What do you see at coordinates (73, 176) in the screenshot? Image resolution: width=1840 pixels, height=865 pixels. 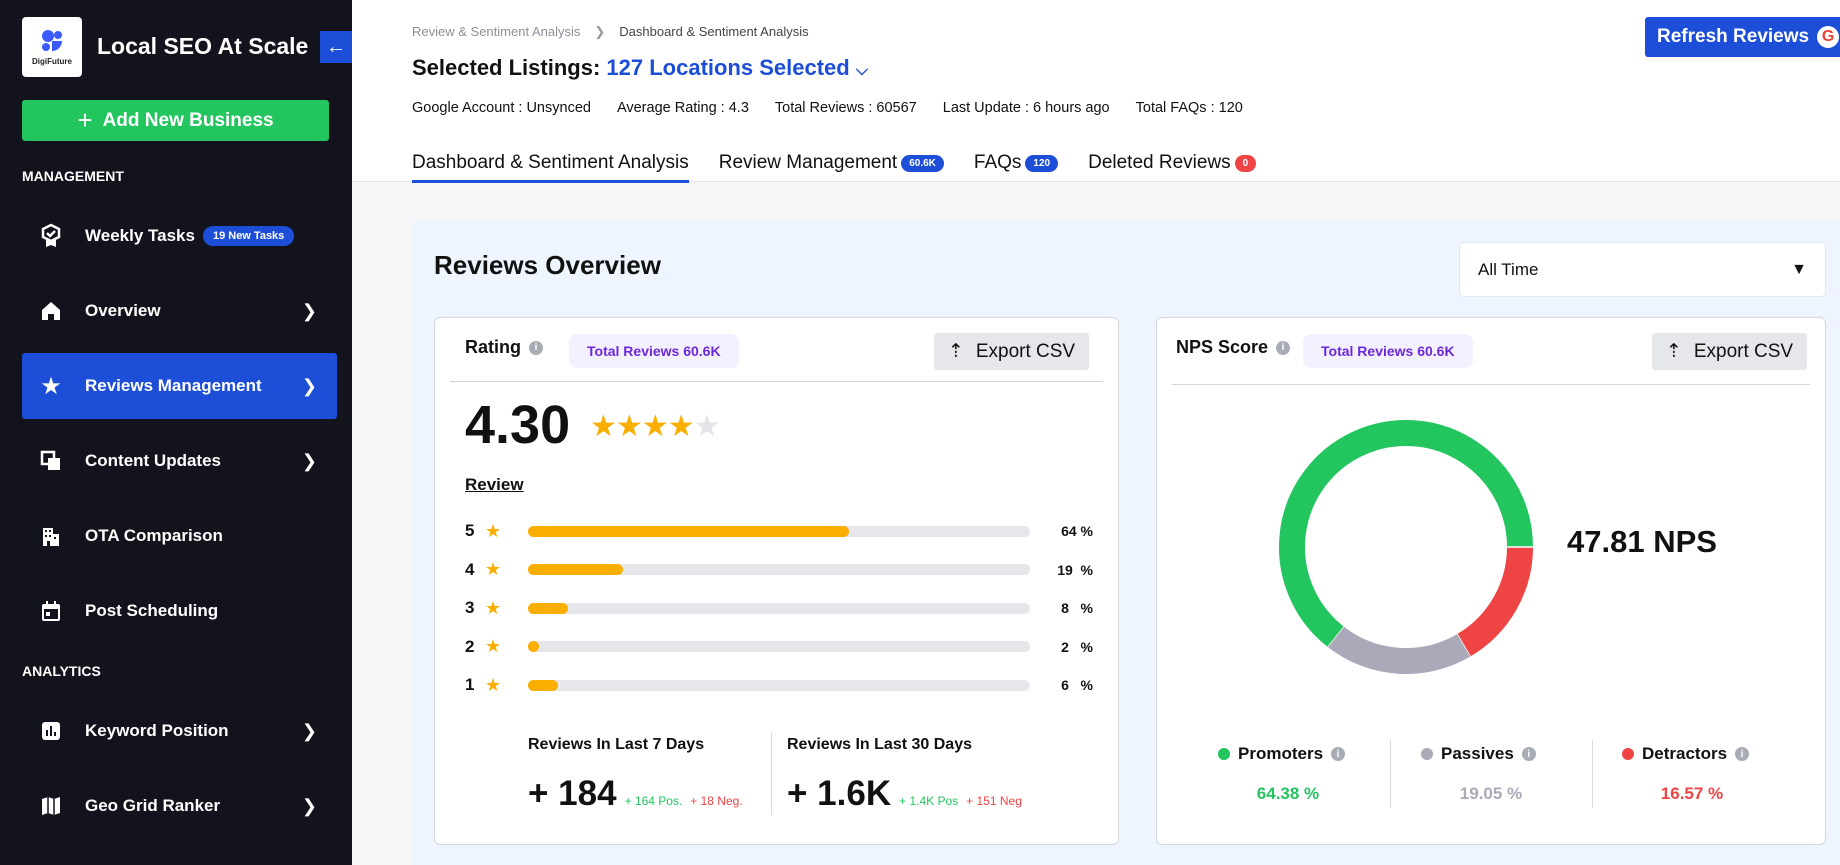 I see `section-management: MANAGEMENT` at bounding box center [73, 176].